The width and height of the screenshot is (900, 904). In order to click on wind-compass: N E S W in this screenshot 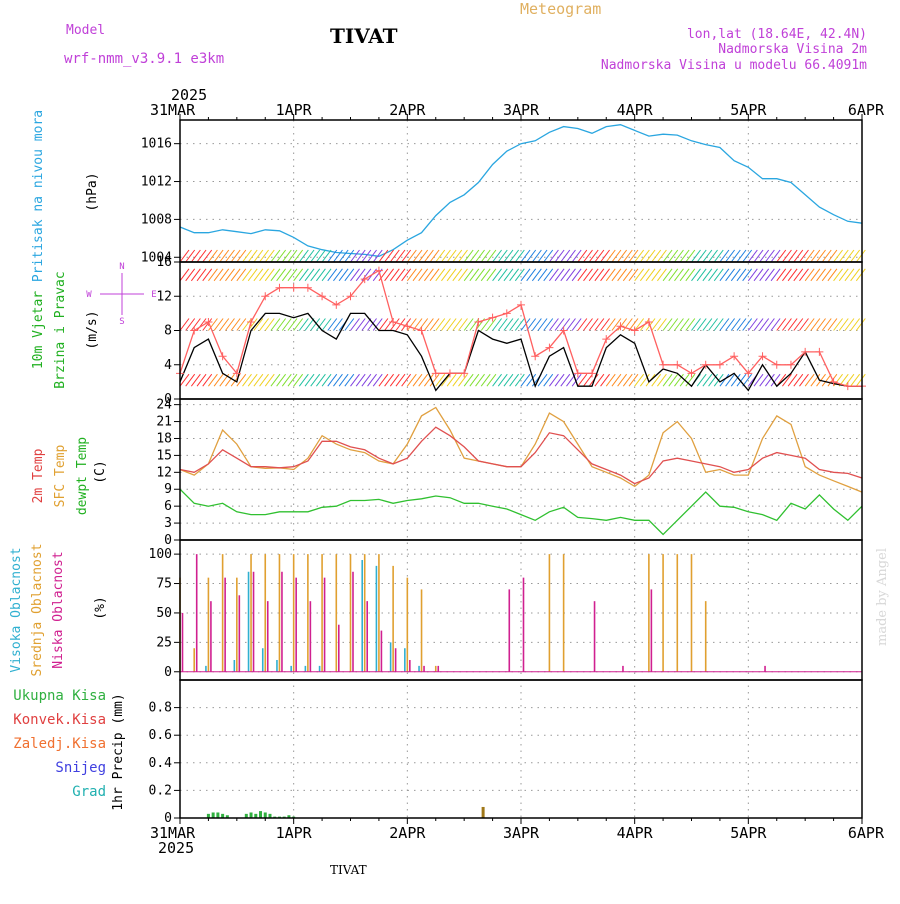, I will do `click(121, 294)`.